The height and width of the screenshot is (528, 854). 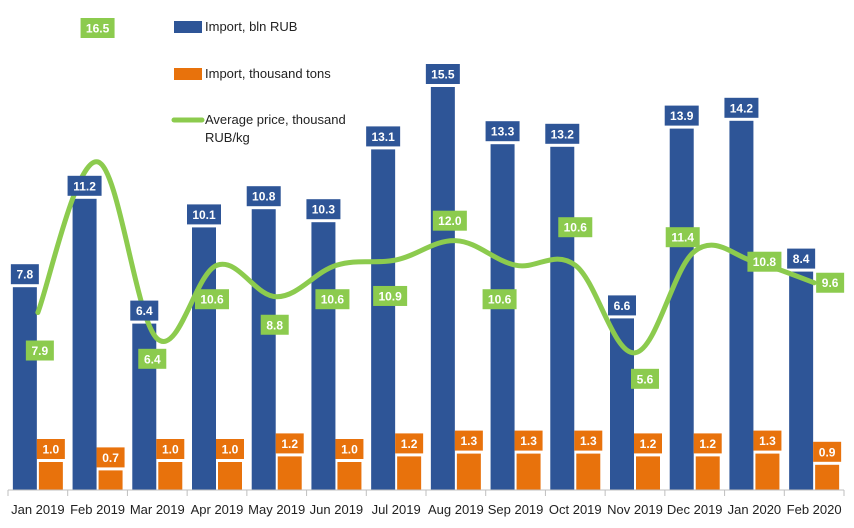 I want to click on average-price-label-text: 10.8, so click(x=765, y=262).